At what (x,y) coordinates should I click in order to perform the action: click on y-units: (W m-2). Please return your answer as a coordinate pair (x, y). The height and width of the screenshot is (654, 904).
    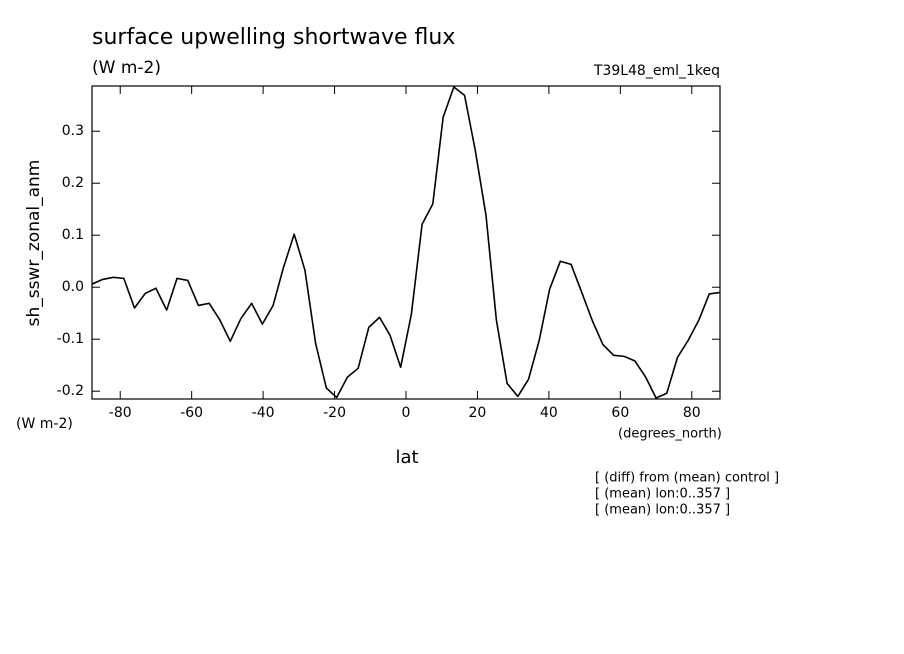
    Looking at the image, I should click on (44, 424).